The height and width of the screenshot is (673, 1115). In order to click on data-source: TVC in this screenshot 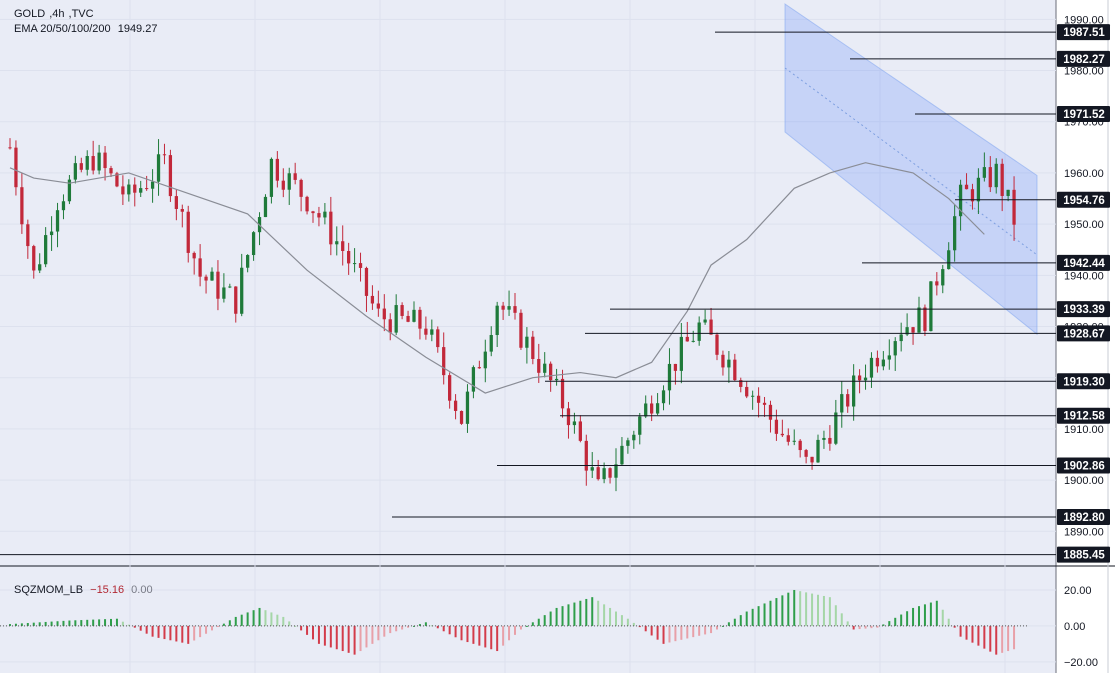, I will do `click(82, 14)`.